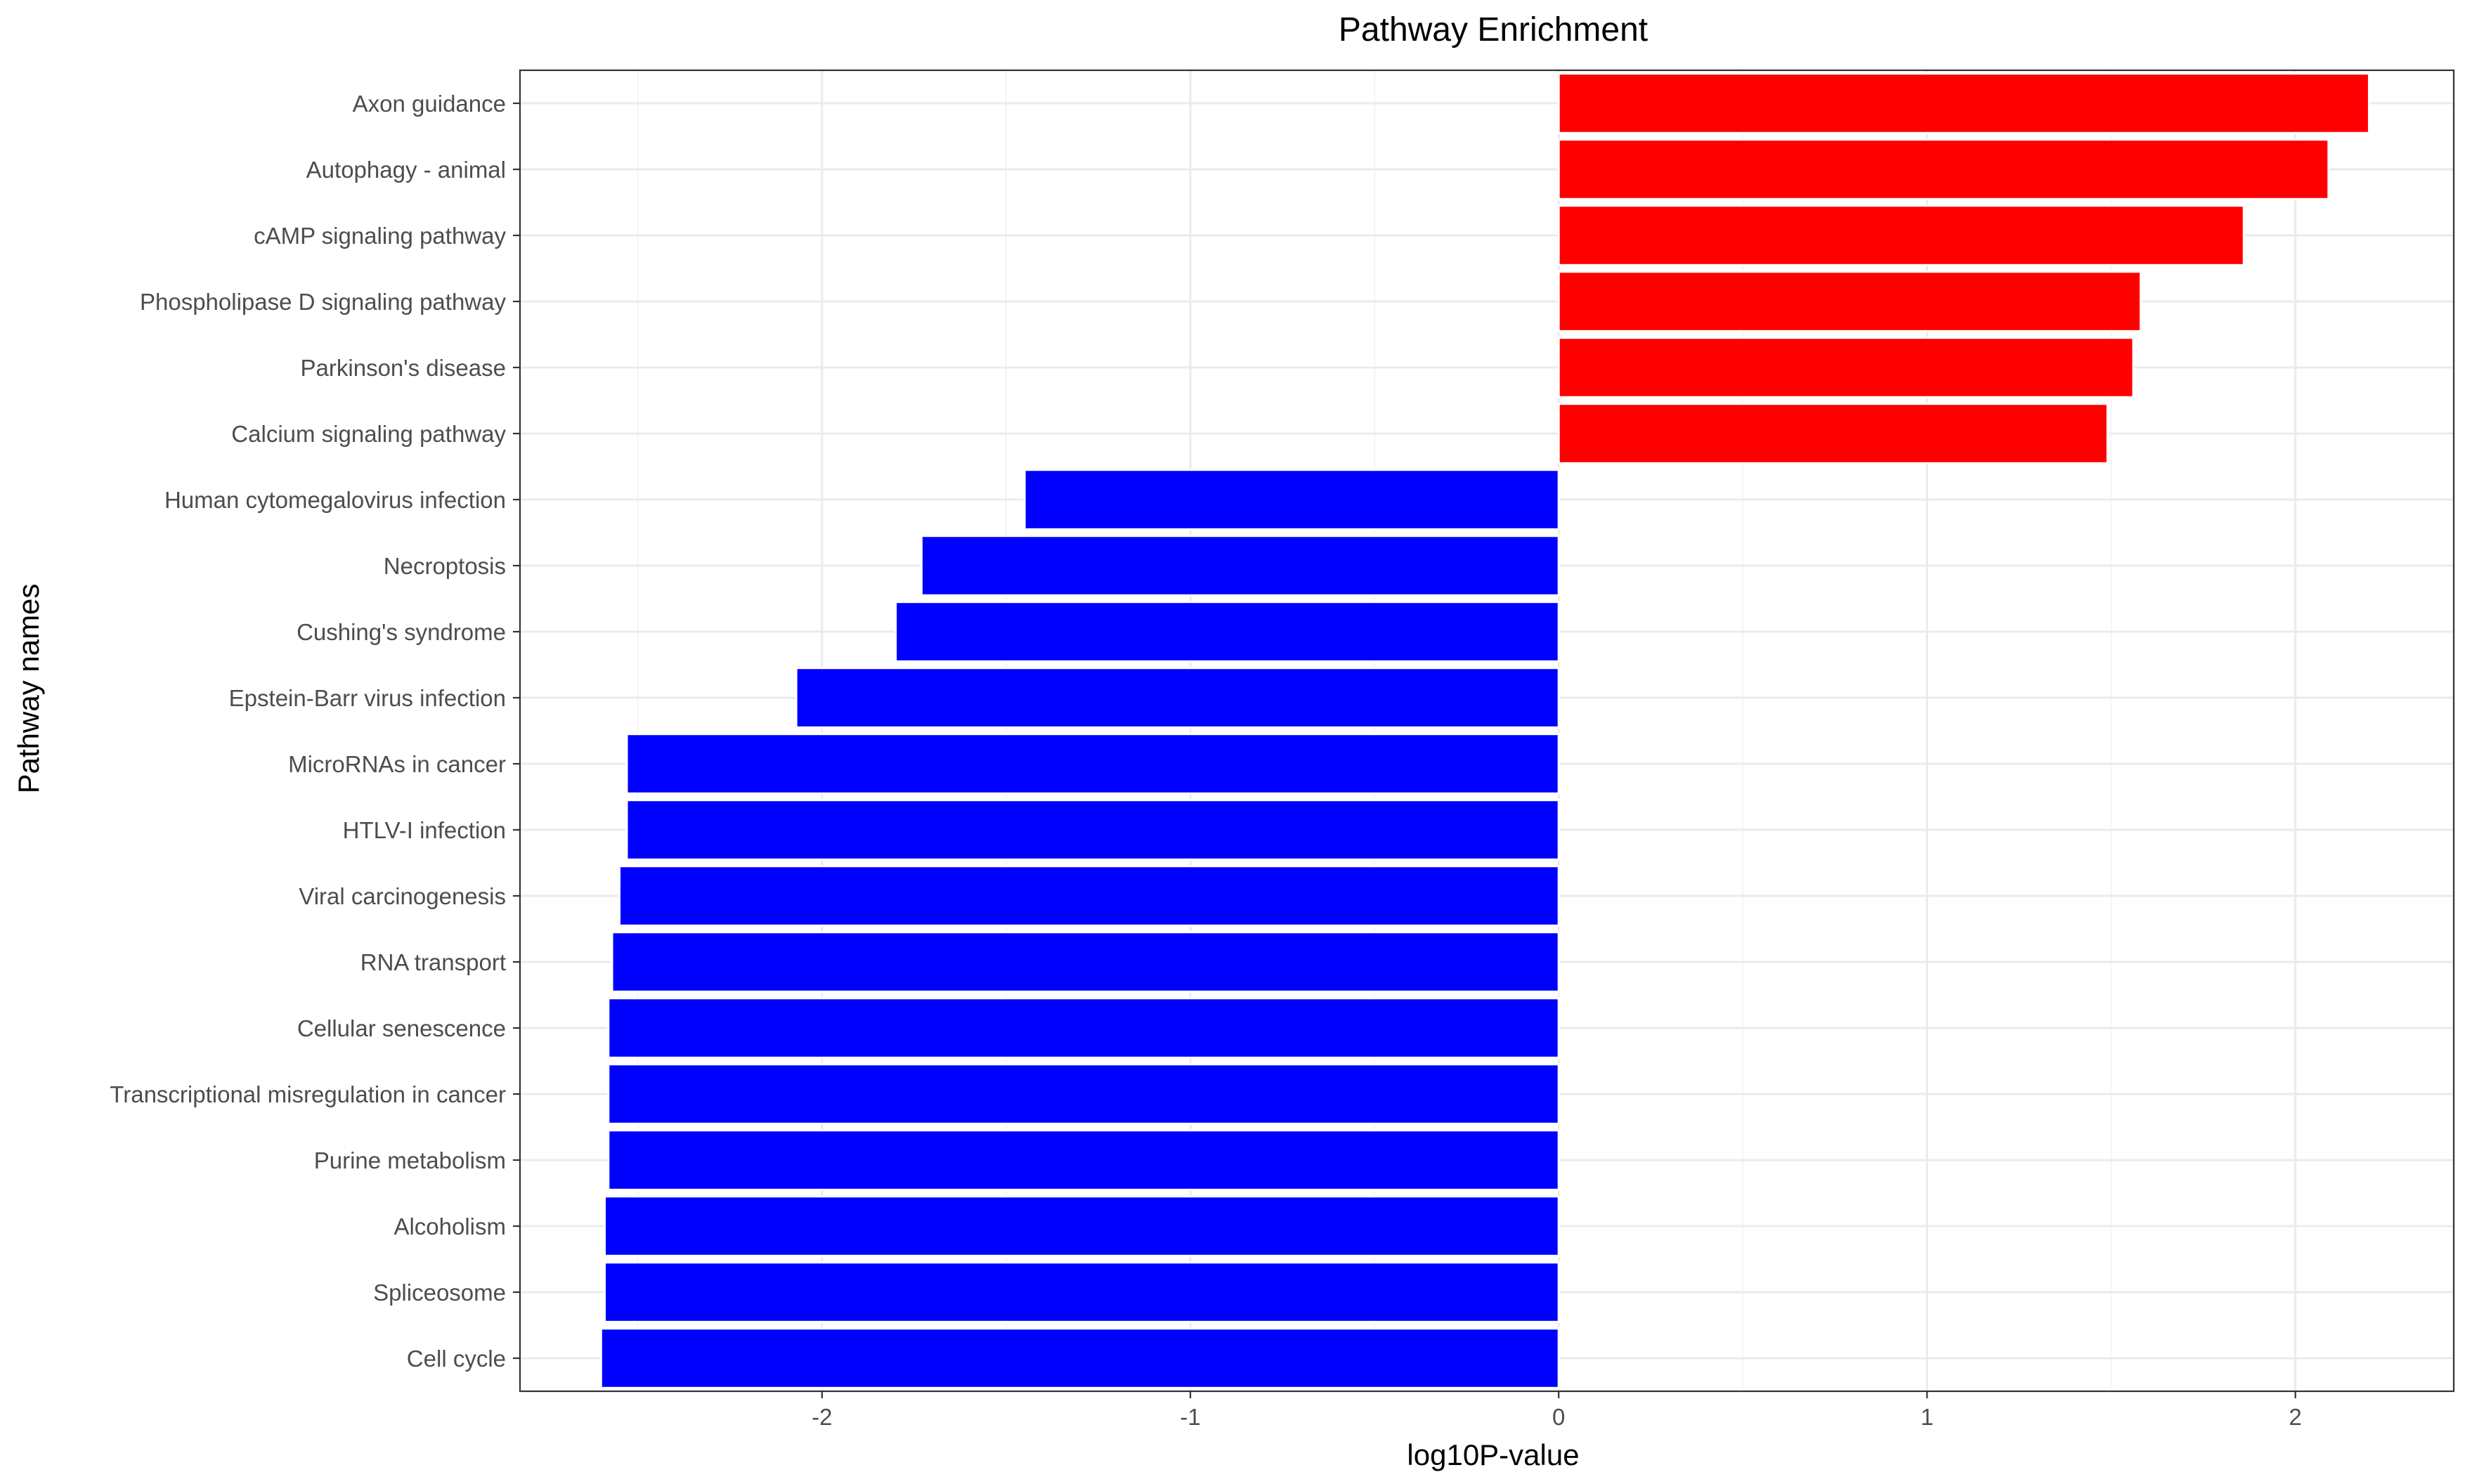 The image size is (2465, 1484). I want to click on x-tick-label: 0, so click(1558, 1417).